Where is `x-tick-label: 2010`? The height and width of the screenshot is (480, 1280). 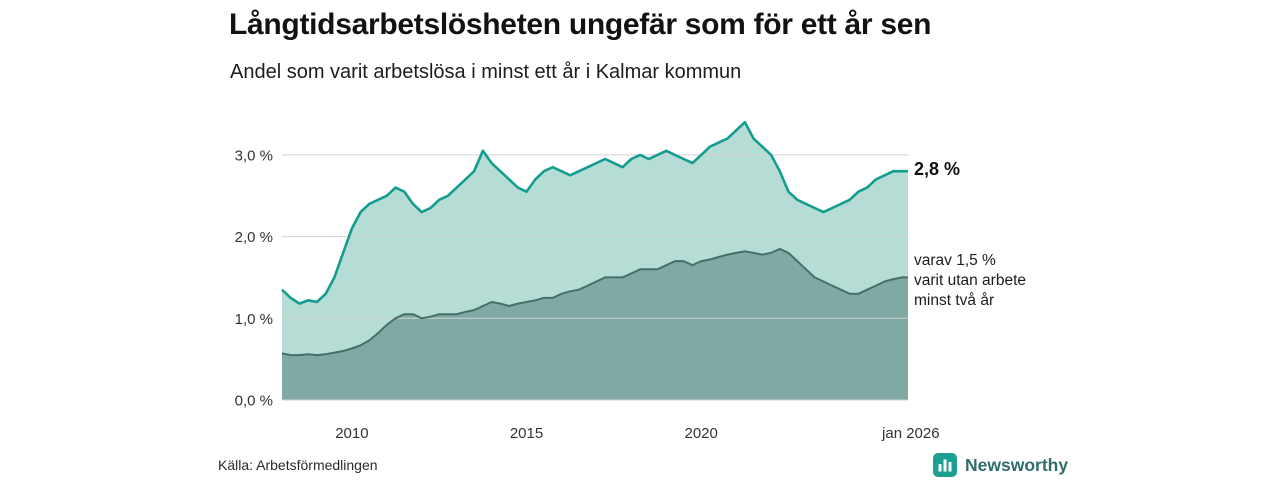
x-tick-label: 2010 is located at coordinates (351, 433).